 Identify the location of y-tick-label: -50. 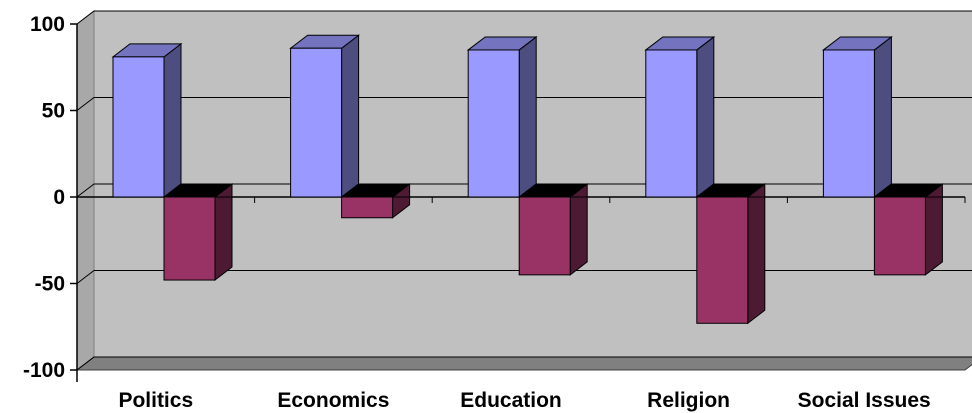
(50, 284).